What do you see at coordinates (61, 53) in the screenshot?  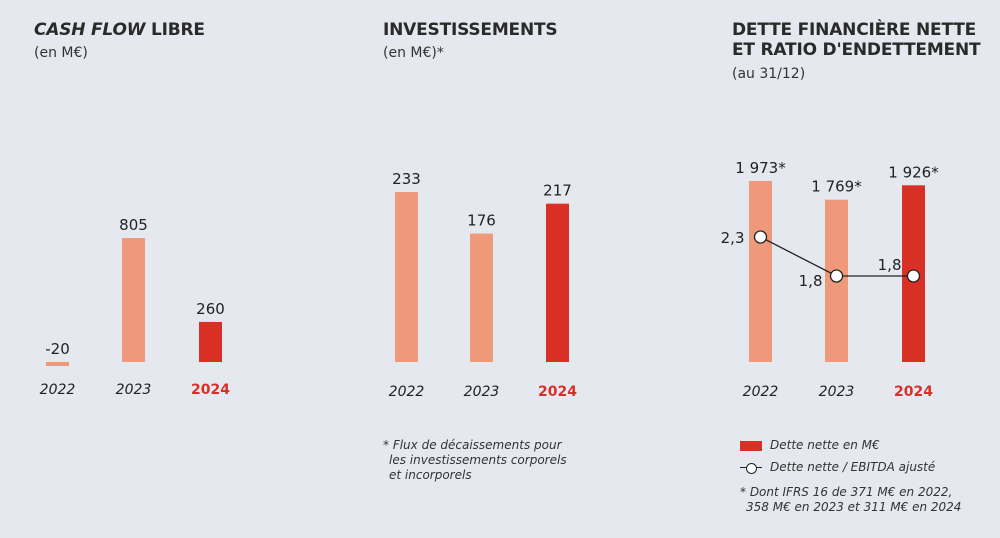 I see `chart-subtitle: (en M€)` at bounding box center [61, 53].